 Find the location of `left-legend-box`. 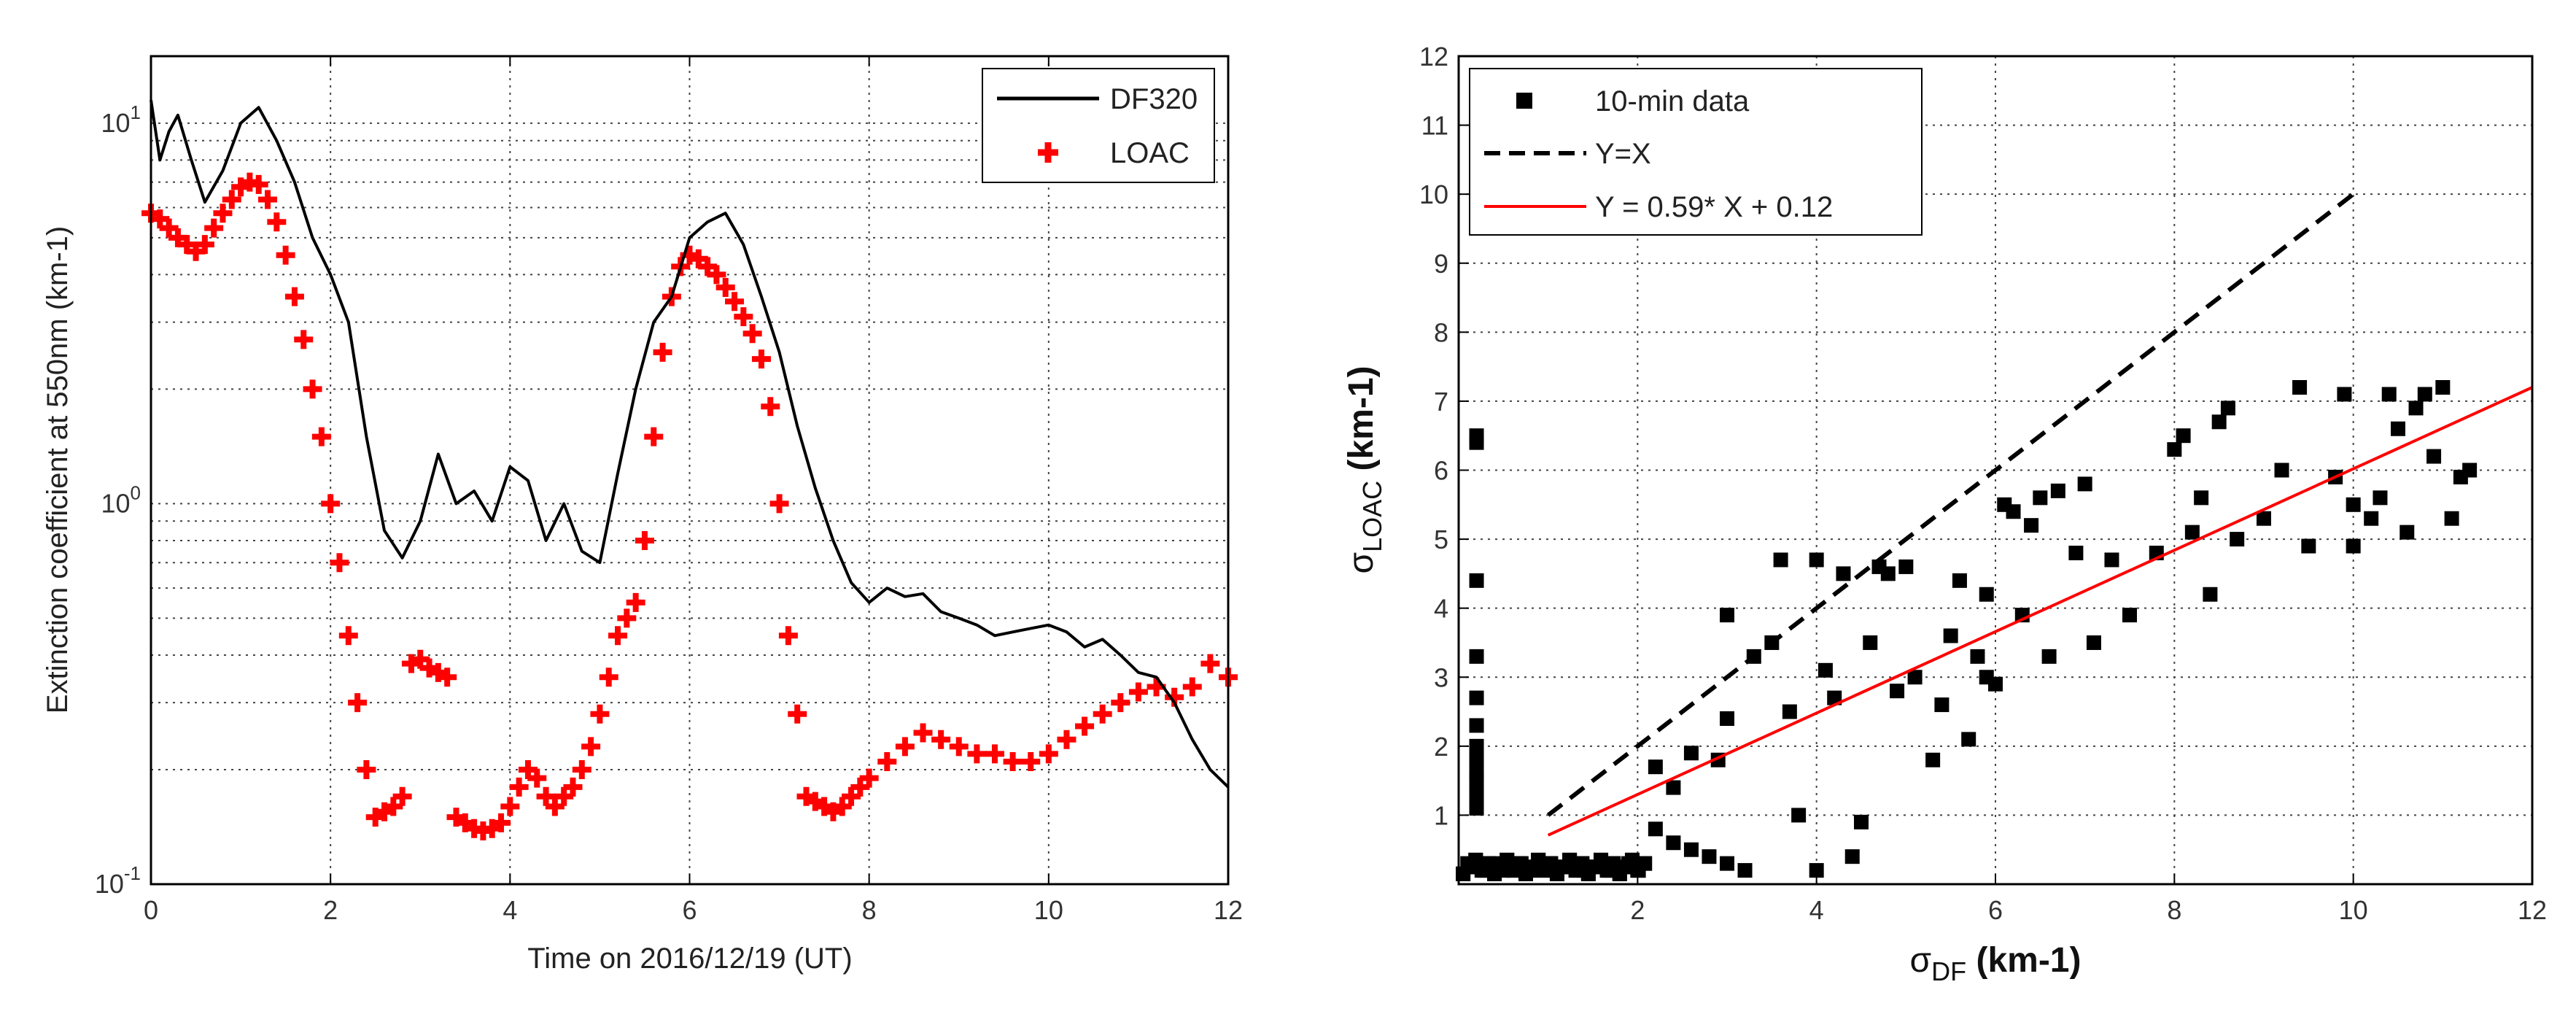

left-legend-box is located at coordinates (1099, 125).